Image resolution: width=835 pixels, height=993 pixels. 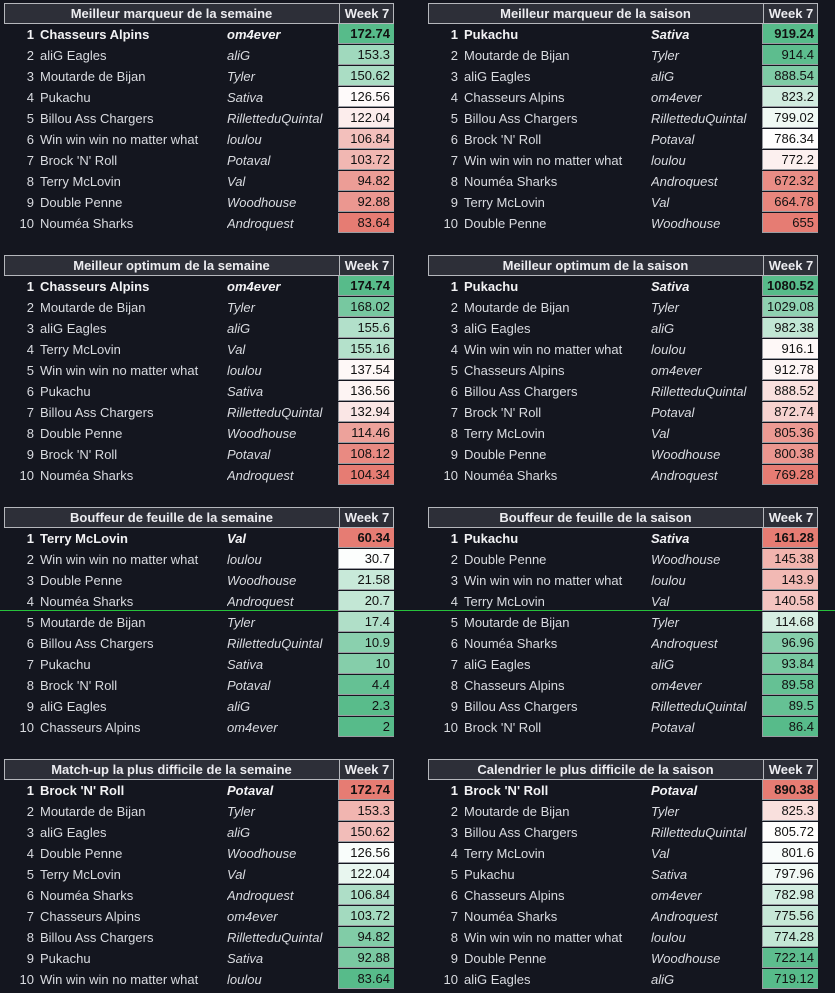 I want to click on table-row: 10 Chasseurs Alpins om4ever 2, so click(x=199, y=727).